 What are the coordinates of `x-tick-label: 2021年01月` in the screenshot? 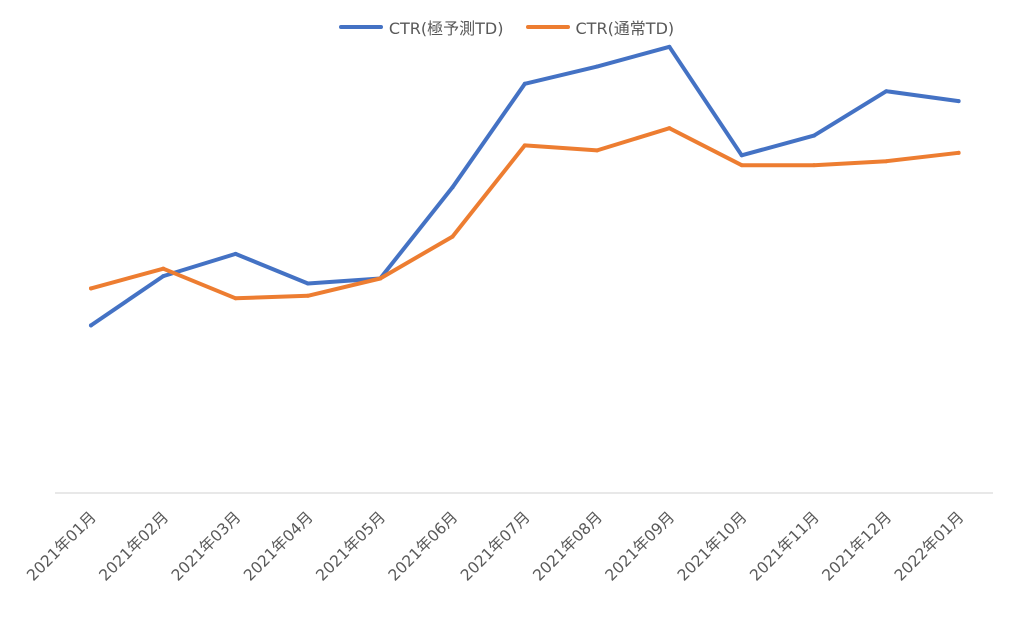 It's located at (61, 546).